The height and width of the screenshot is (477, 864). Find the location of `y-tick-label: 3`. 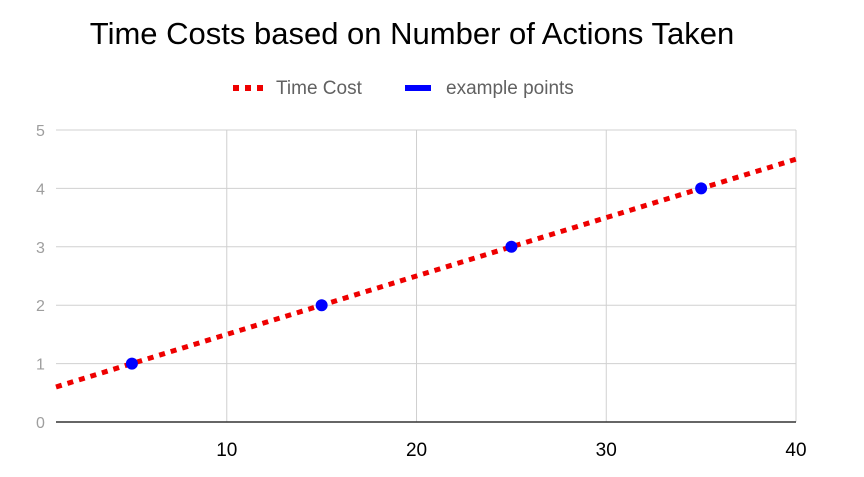

y-tick-label: 3 is located at coordinates (40, 248).